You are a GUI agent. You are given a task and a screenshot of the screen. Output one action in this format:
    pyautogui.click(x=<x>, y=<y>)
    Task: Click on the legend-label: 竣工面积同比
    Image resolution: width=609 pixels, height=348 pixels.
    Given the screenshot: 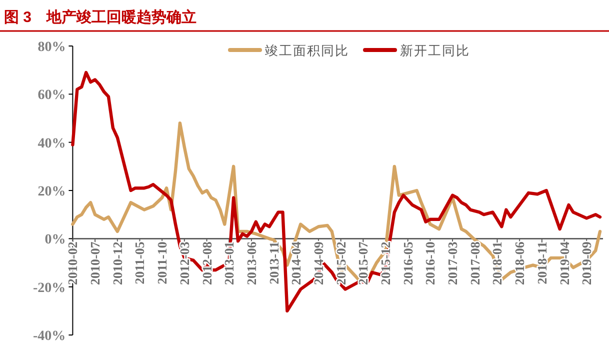 What is the action you would take?
    pyautogui.click(x=307, y=50)
    